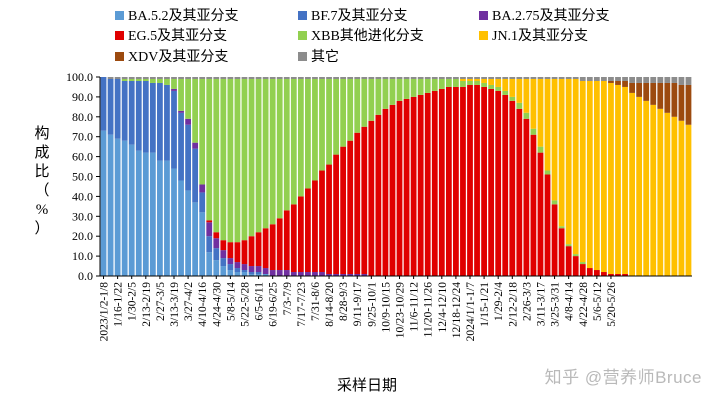  I want to click on y-tick-label-8: 80.0, so click(82, 117).